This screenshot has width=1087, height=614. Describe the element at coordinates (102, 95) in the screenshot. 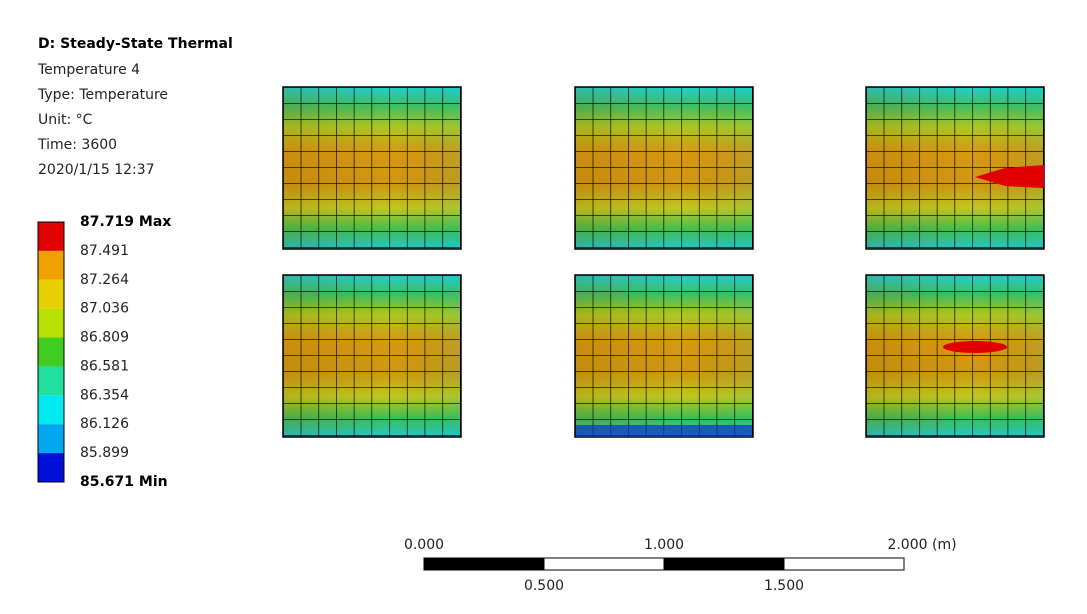

I see `header-line: Type: Temperature` at that location.